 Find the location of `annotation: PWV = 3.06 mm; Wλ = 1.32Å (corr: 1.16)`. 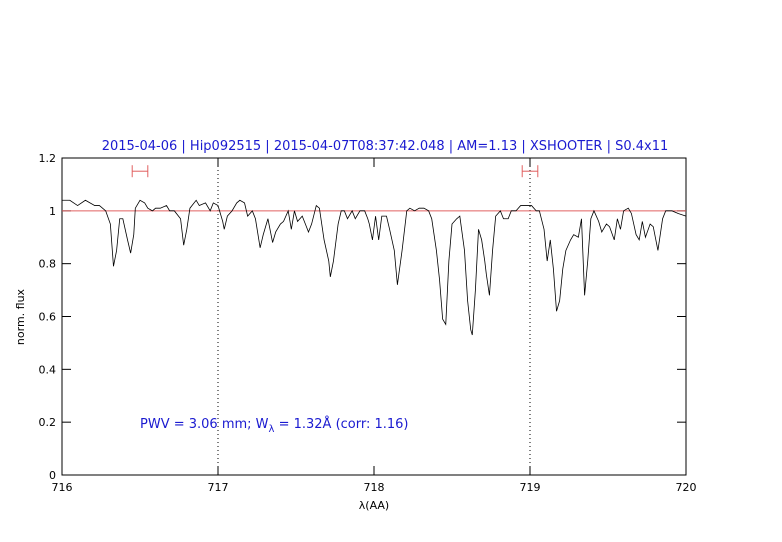

annotation: PWV = 3.06 mm; Wλ = 1.32Å (corr: 1.16) is located at coordinates (274, 425).